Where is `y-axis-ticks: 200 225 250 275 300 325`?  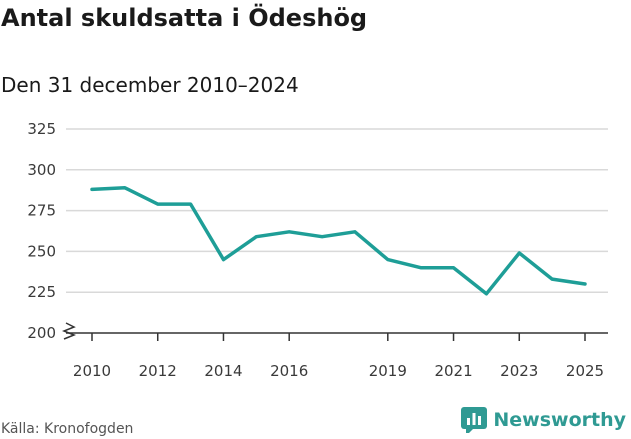 y-axis-ticks: 200 225 250 275 300 325 is located at coordinates (41, 231).